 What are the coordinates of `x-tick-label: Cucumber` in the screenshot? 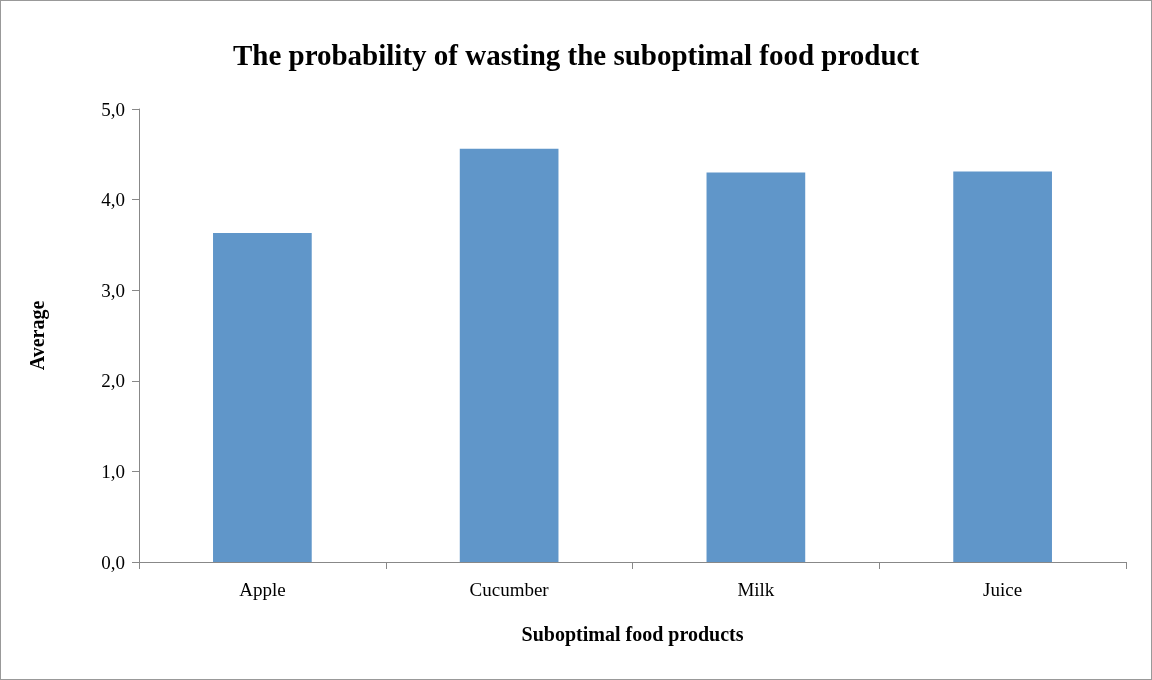 It's located at (509, 589).